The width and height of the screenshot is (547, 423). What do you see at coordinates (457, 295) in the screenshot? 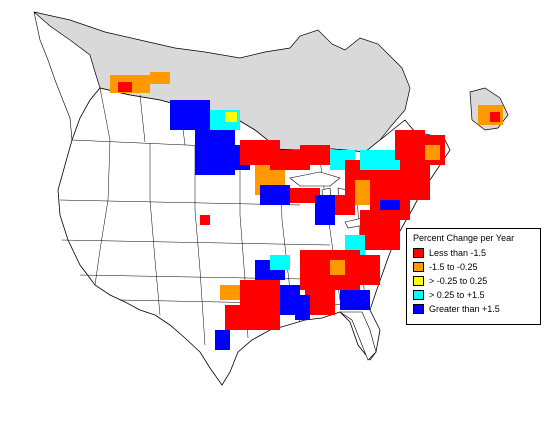
I see `legend-item-label: > 0.25 to +1.5` at bounding box center [457, 295].